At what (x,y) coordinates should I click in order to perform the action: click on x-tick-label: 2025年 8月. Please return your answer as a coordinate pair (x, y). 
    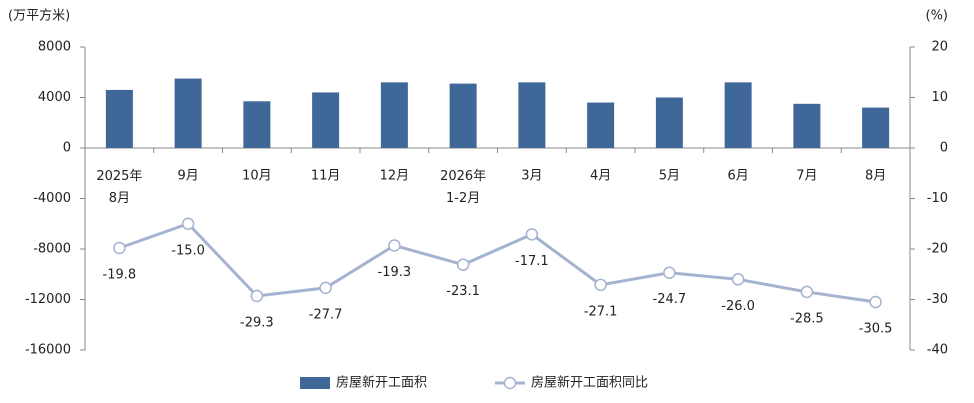
    Looking at the image, I should click on (119, 187).